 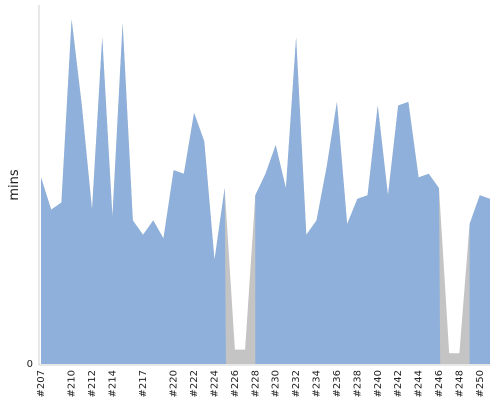 I want to click on series-area-segment, so click(x=479, y=279).